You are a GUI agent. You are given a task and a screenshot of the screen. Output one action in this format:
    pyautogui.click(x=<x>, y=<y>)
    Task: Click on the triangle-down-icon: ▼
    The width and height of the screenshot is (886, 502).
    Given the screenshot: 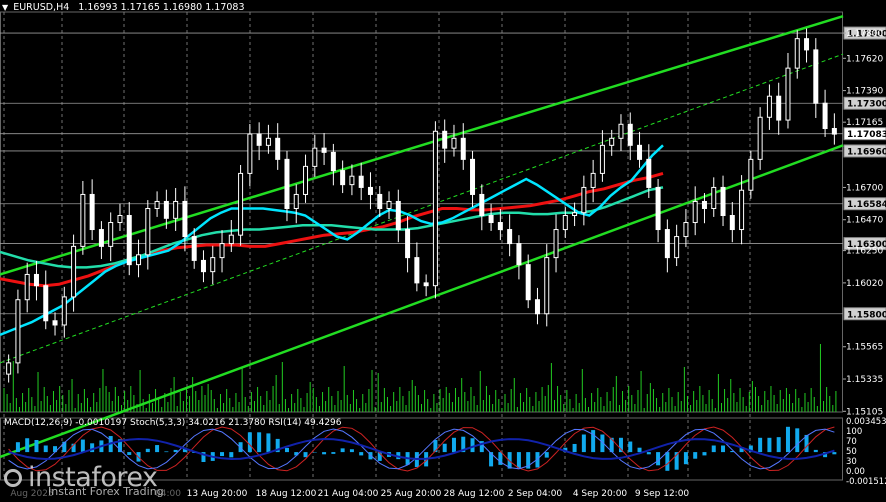 What is the action you would take?
    pyautogui.click(x=5, y=7)
    